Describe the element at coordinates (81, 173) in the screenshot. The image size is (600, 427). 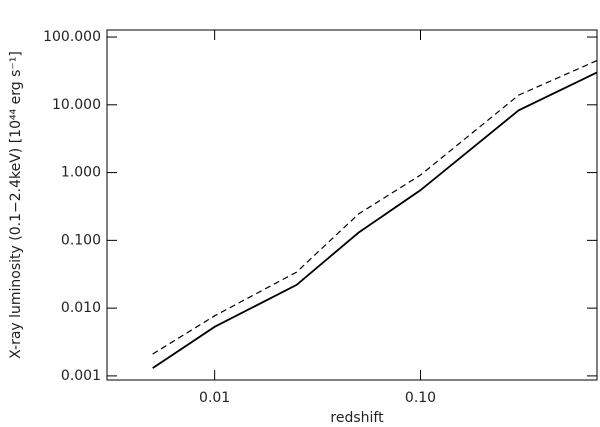
I see `y-tick-label: 1.000` at that location.